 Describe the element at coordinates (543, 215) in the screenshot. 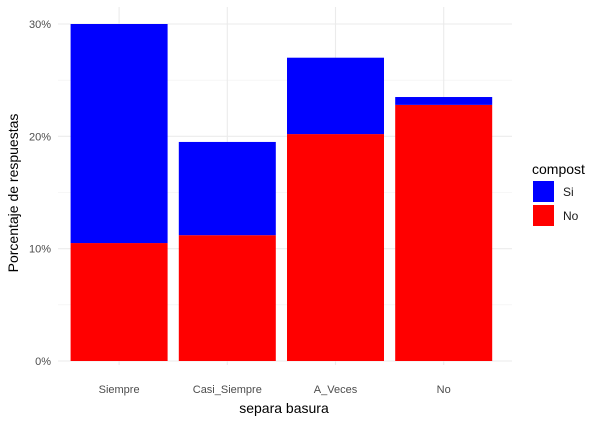

I see `legend-swatch-no` at that location.